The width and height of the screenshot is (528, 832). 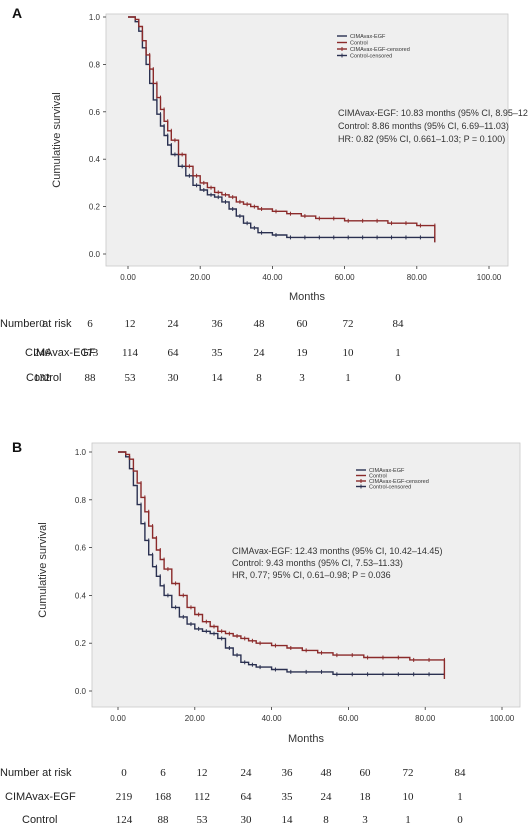 What do you see at coordinates (368, 37) in the screenshot?
I see `legend-entry: CIMAvax-EGF` at bounding box center [368, 37].